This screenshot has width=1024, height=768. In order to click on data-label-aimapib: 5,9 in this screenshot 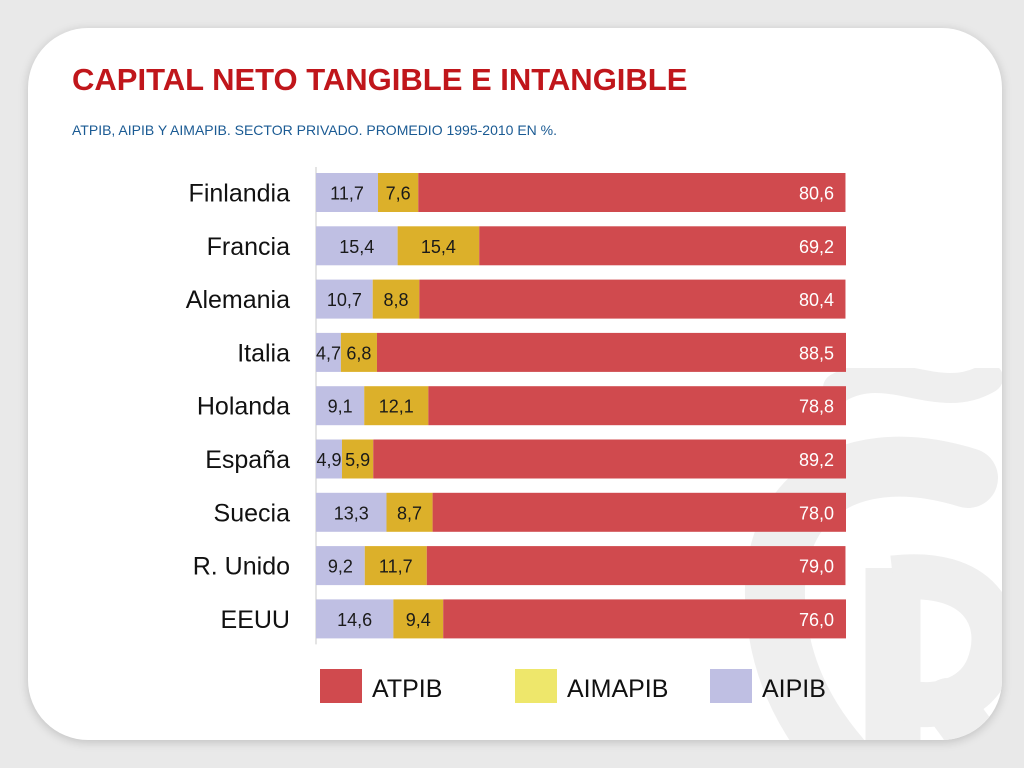, I will do `click(357, 460)`.